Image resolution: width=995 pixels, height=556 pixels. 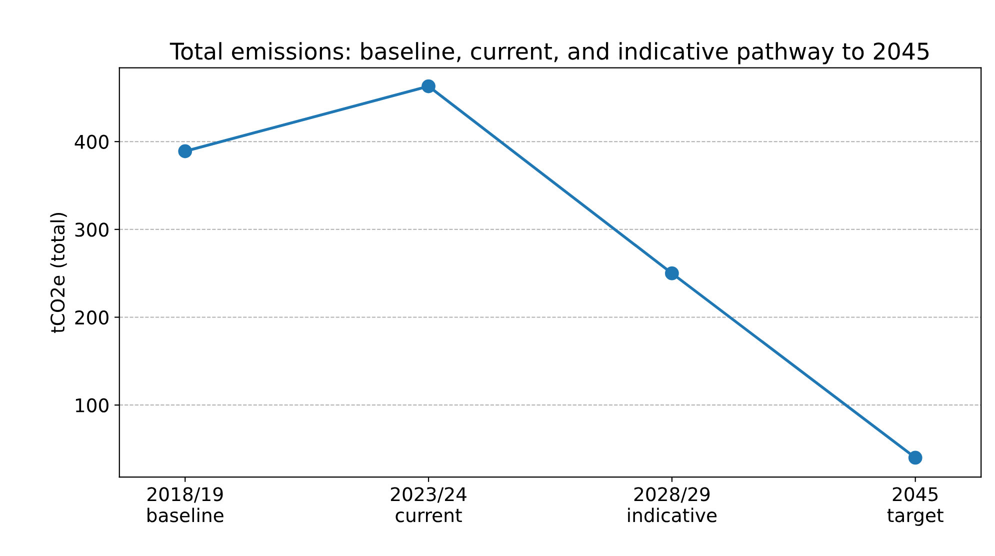 I want to click on y-tick-label: 200, so click(x=91, y=317).